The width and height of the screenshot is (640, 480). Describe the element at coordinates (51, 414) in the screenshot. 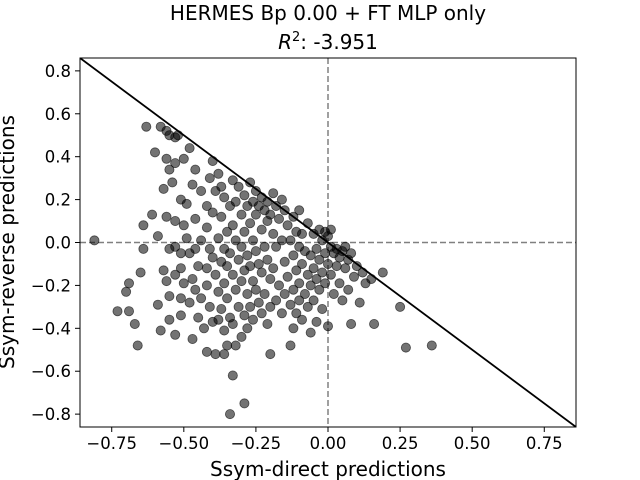

I see `y-tick-label-0: −0.8` at that location.